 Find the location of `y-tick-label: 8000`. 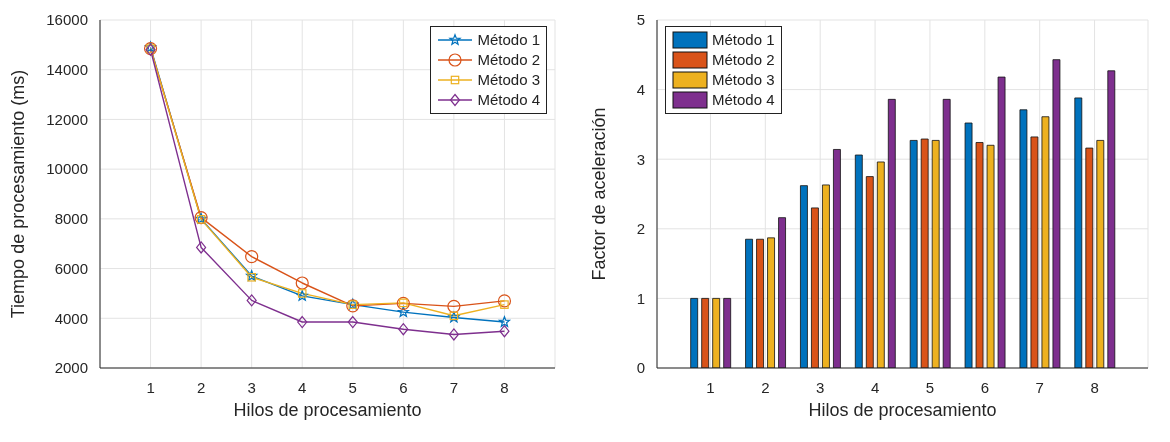

y-tick-label: 8000 is located at coordinates (71, 219).